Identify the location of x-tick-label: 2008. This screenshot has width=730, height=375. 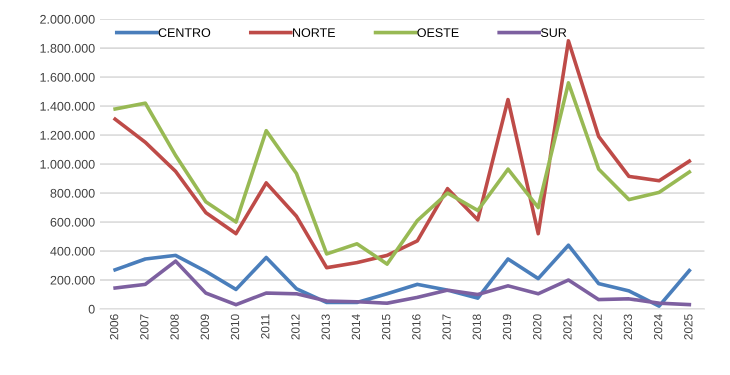
(174, 327).